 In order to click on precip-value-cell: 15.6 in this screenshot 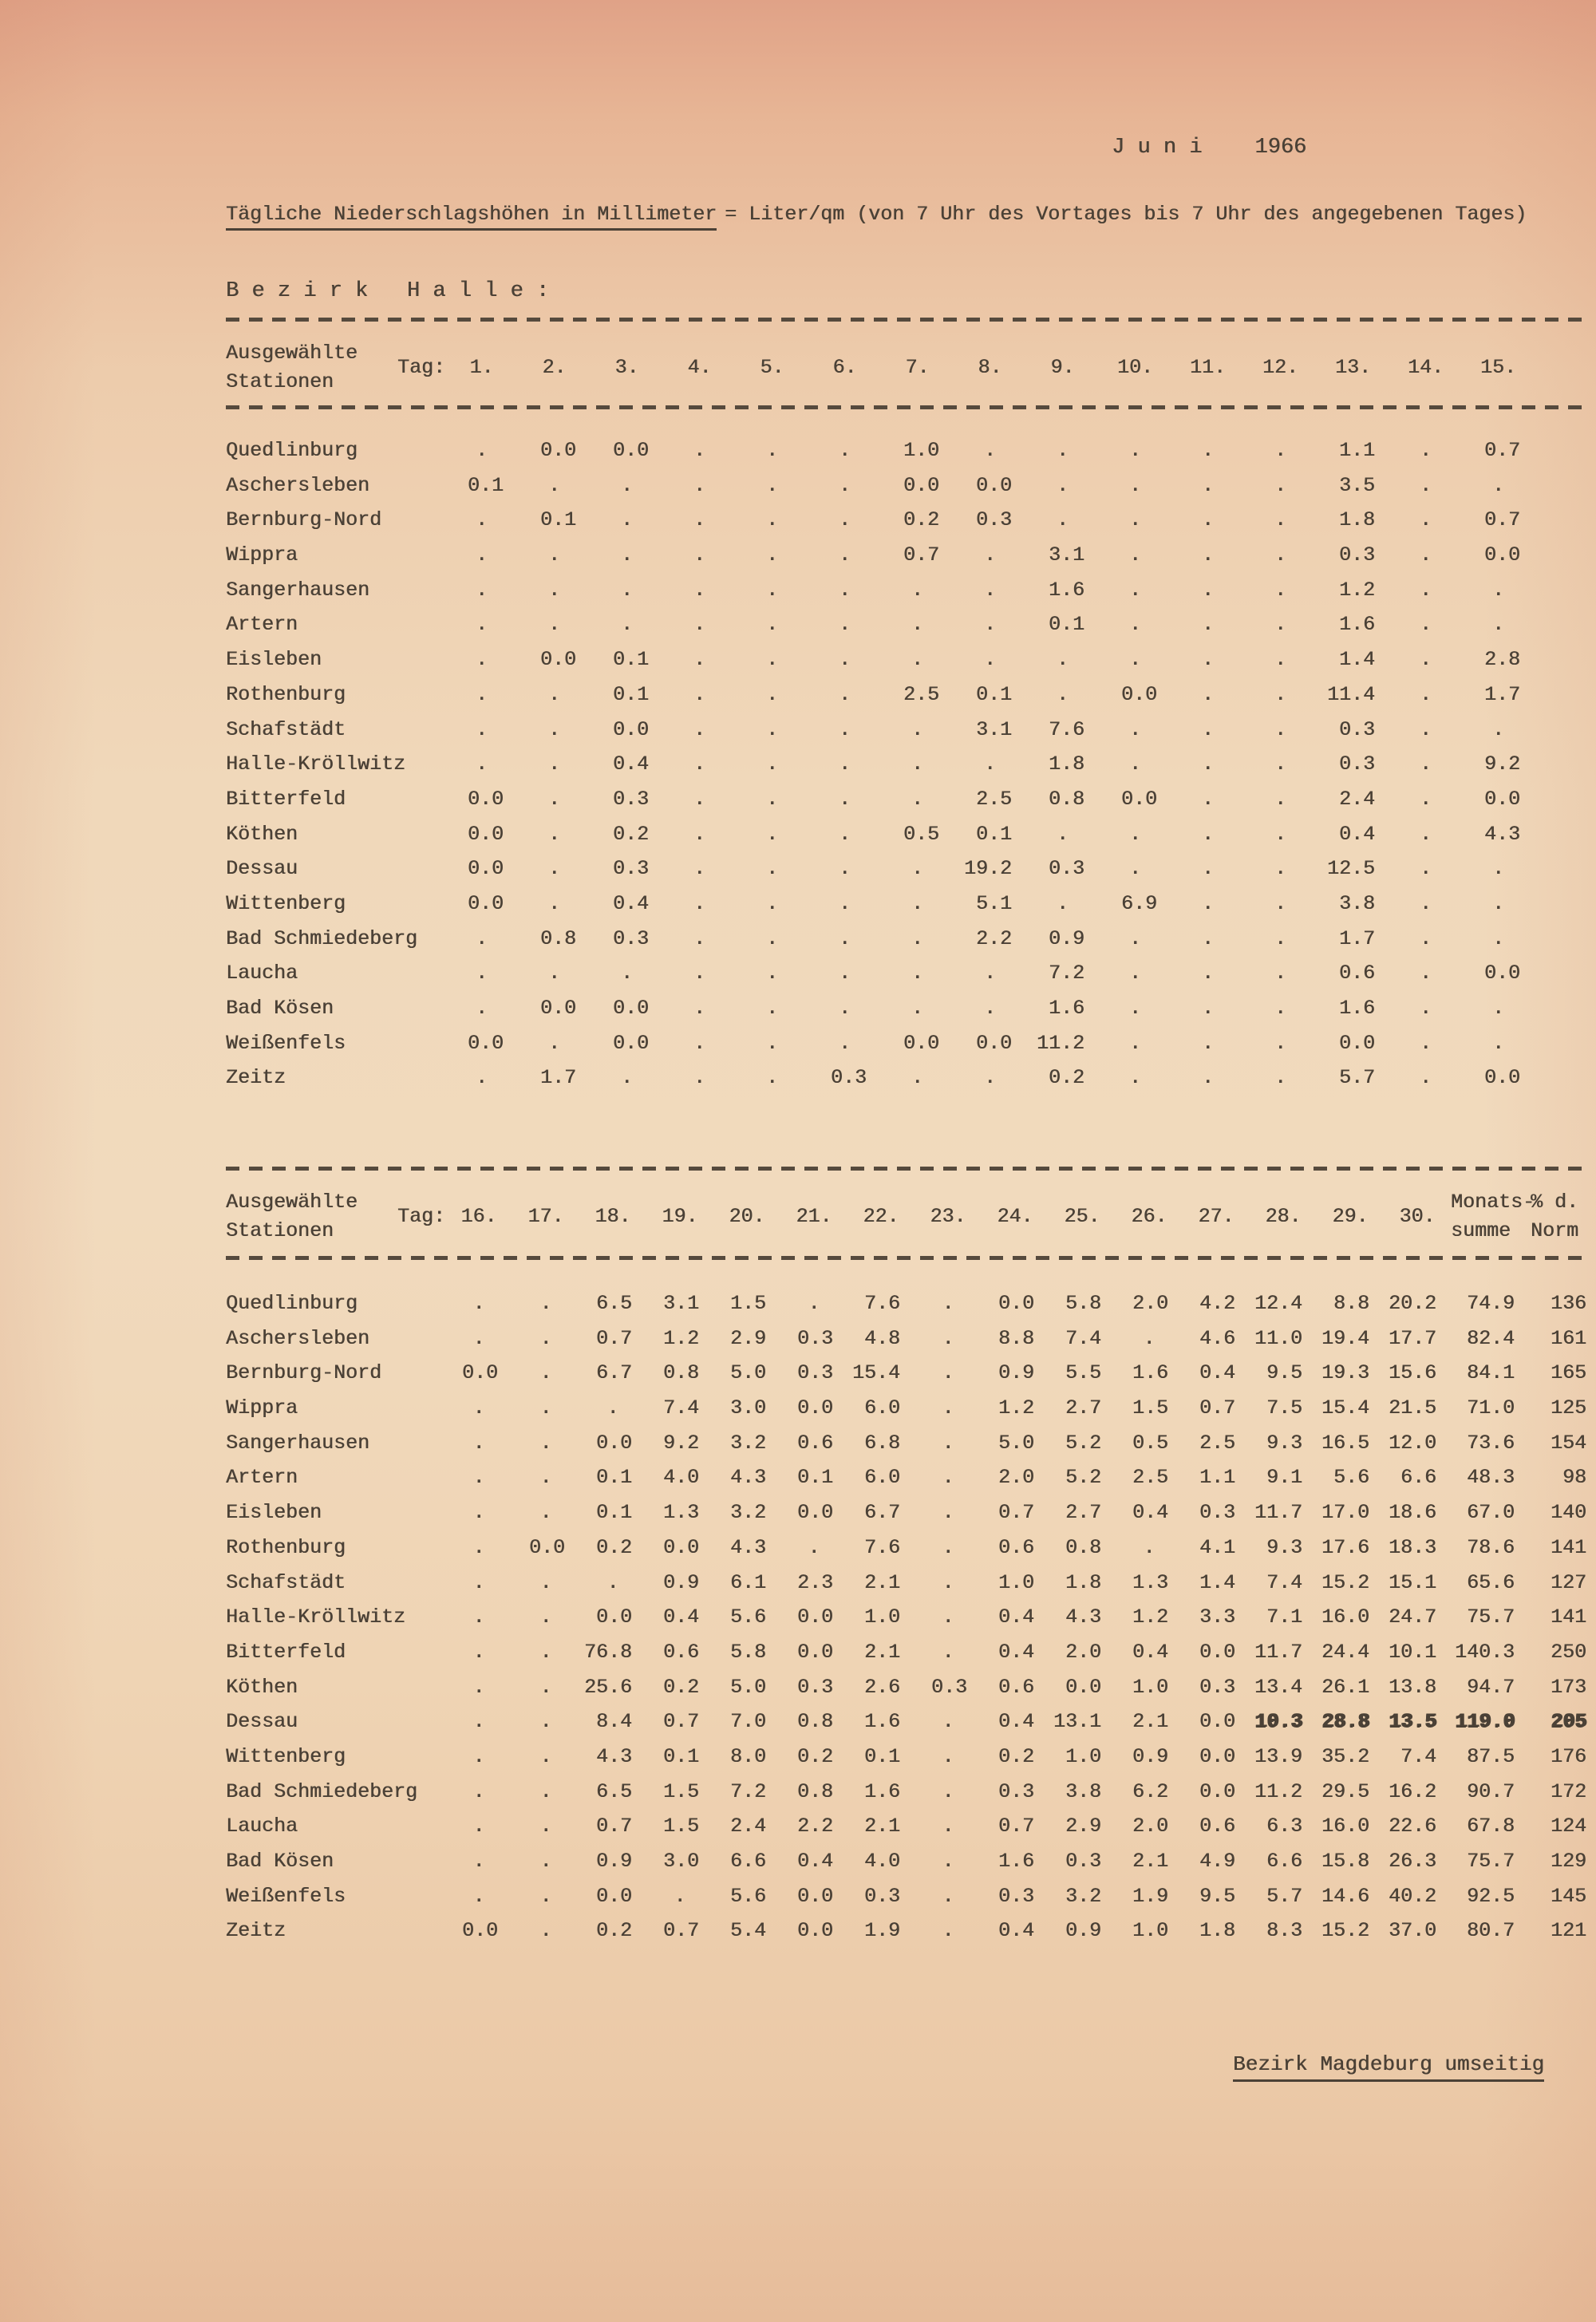, I will do `click(1412, 1373)`.